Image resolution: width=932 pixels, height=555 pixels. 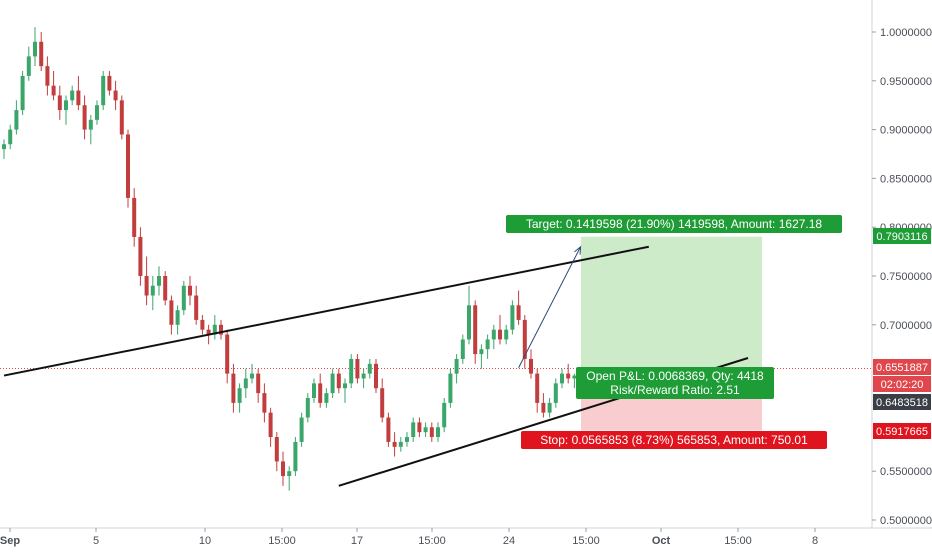 I want to click on price-tag-bg, so click(x=902, y=236).